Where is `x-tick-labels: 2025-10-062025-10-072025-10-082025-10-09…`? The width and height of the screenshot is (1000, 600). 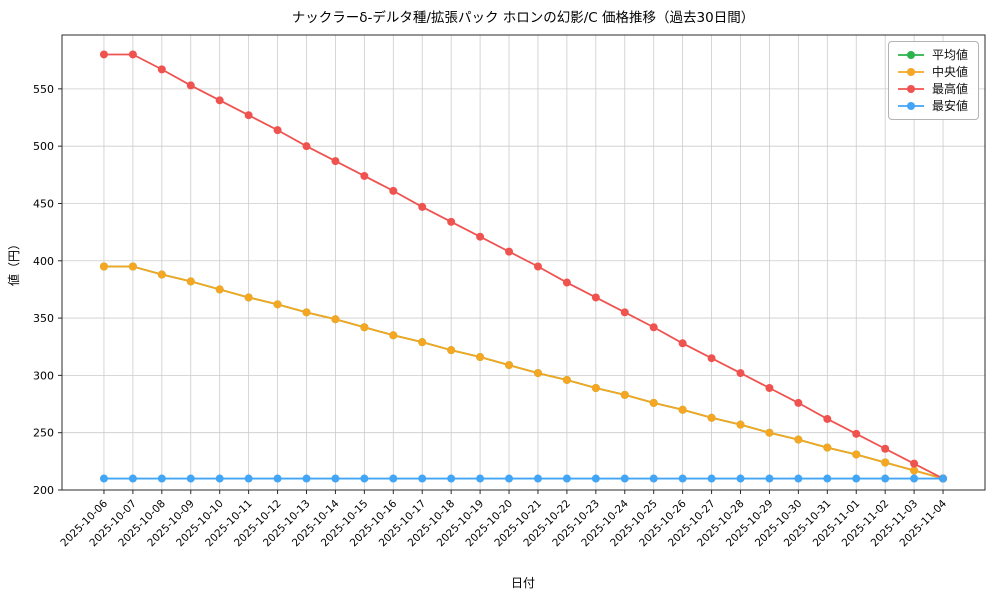
x-tick-labels: 2025-10-062025-10-072025-10-082025-10-09… is located at coordinates (503, 523).